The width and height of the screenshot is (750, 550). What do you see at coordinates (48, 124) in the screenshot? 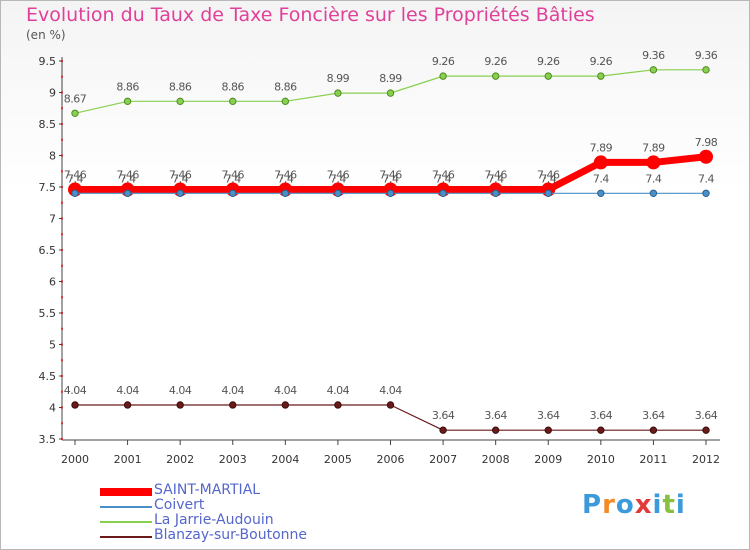
I see `y-tick-label: 8.5` at bounding box center [48, 124].